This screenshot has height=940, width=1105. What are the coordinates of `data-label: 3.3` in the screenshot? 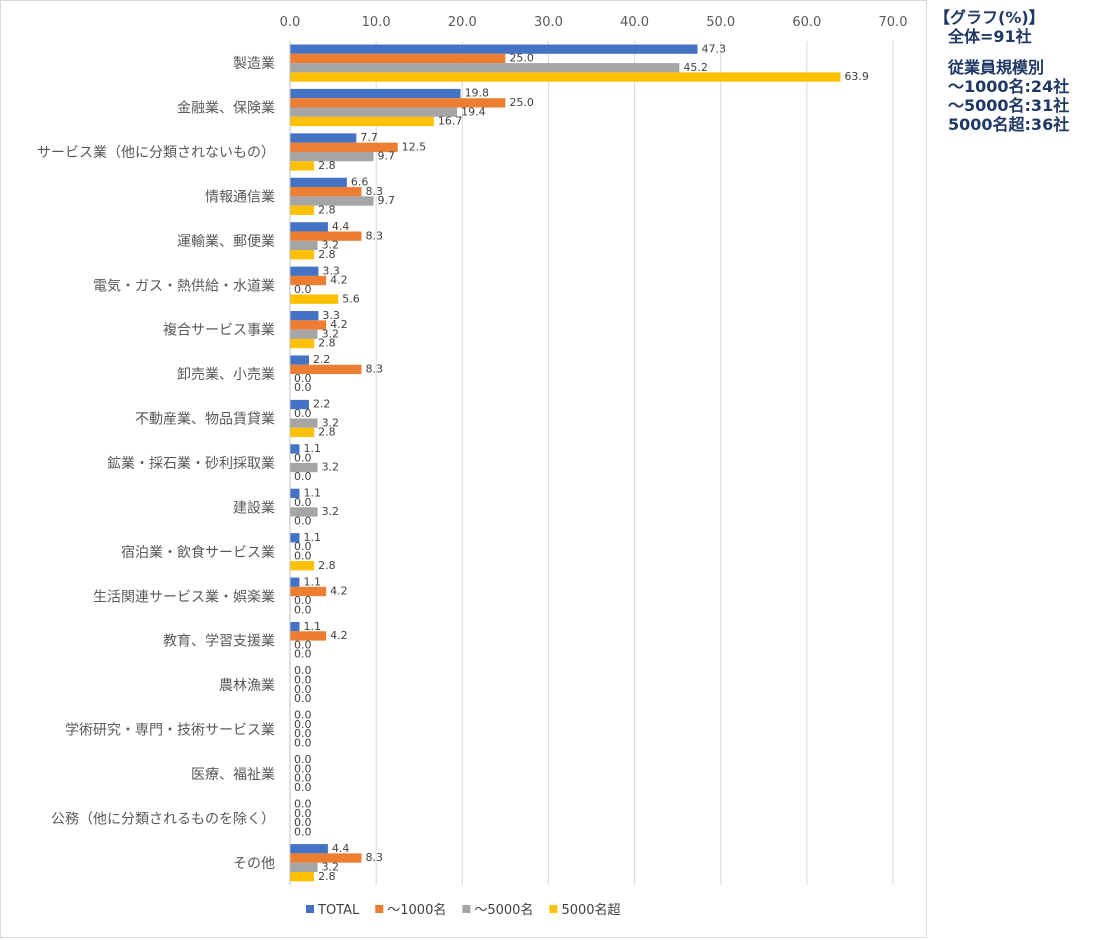 It's located at (331, 270).